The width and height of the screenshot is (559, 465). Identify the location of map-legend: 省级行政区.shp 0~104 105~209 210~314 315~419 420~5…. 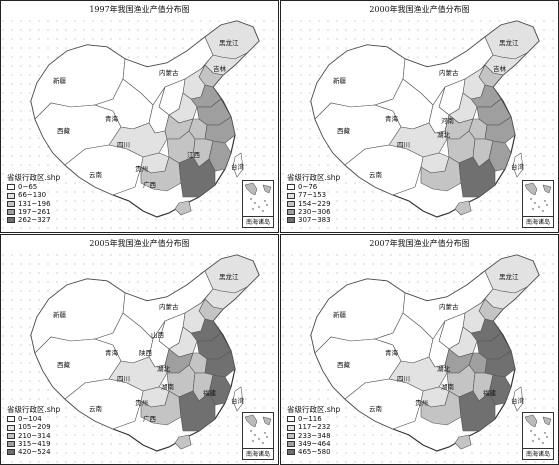
(33, 430).